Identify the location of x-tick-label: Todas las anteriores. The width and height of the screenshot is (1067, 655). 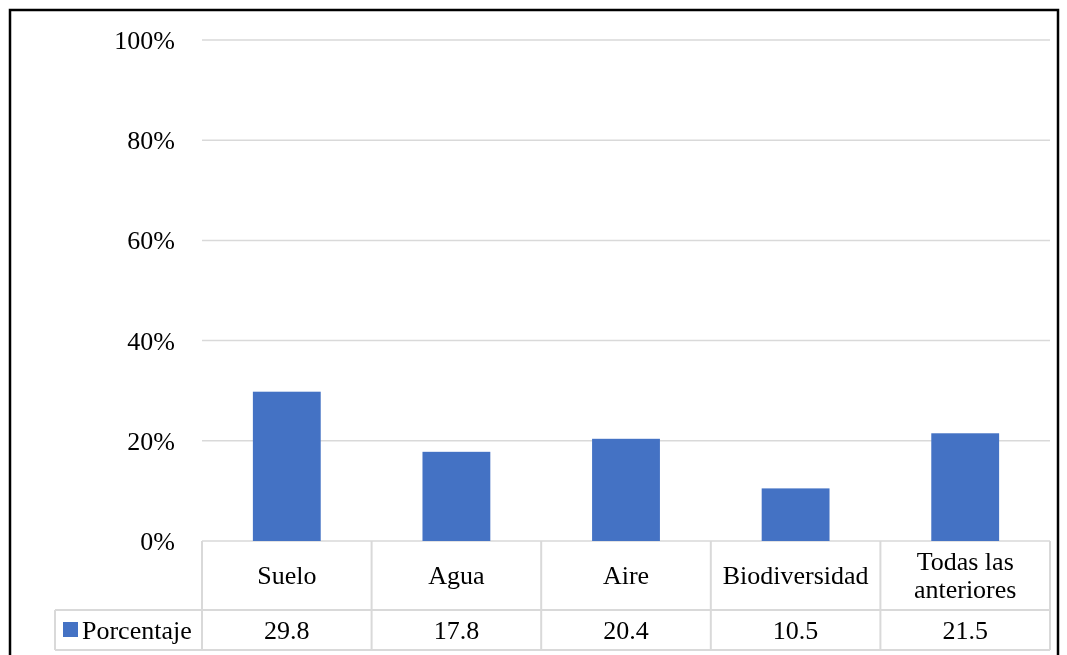
(965, 575).